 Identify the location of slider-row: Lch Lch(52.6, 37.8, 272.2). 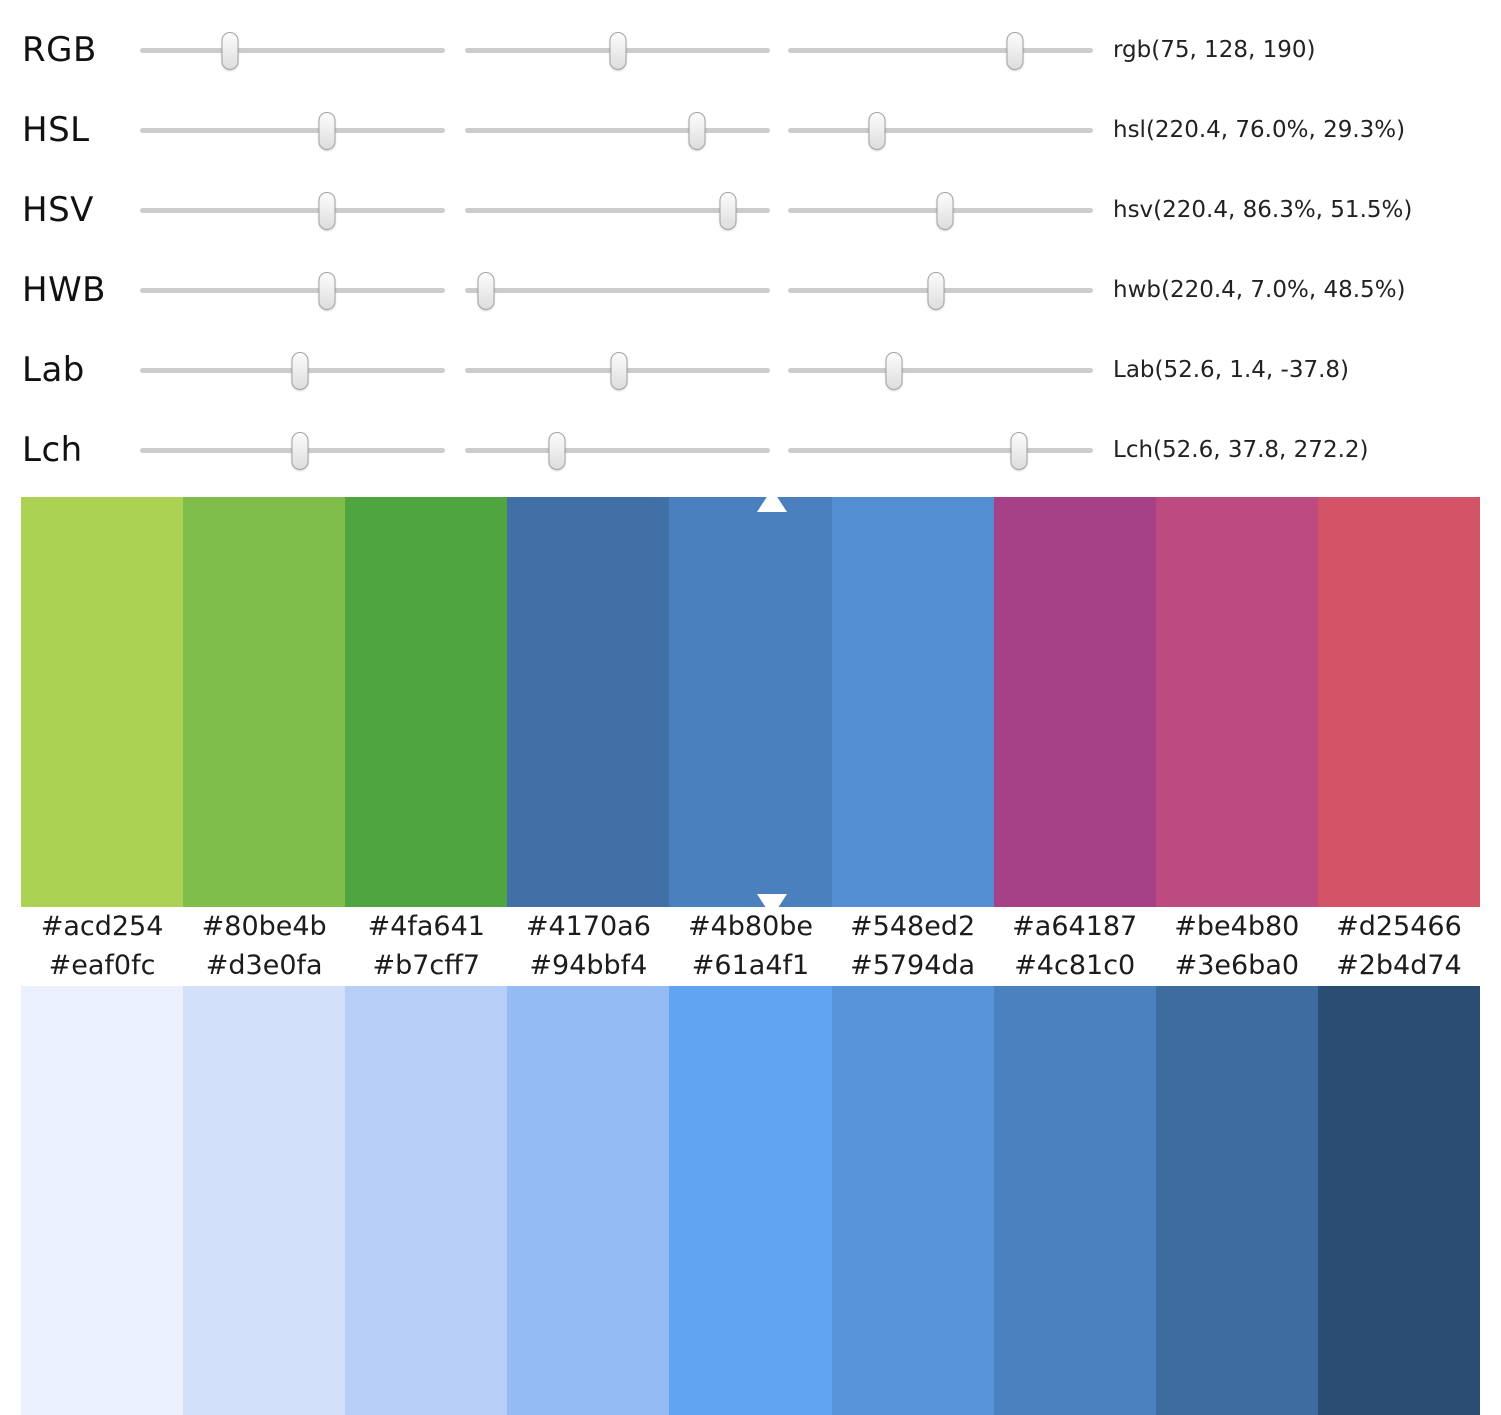
(750, 450).